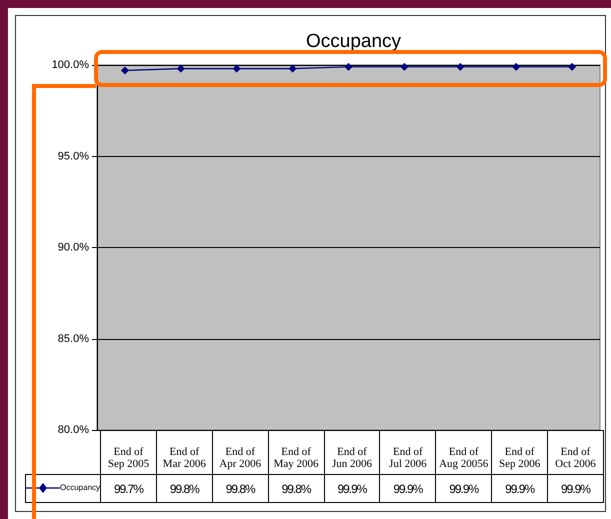 The image size is (611, 519). I want to click on x-tick-label: End of Sep 2005, so click(128, 458).